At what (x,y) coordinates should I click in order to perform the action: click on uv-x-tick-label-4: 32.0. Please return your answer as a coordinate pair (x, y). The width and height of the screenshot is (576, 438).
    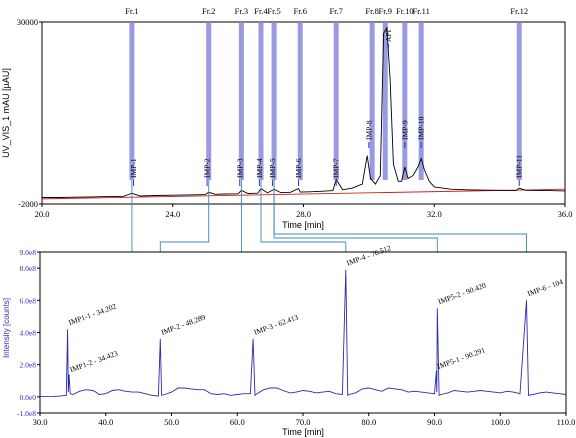
    Looking at the image, I should click on (434, 214).